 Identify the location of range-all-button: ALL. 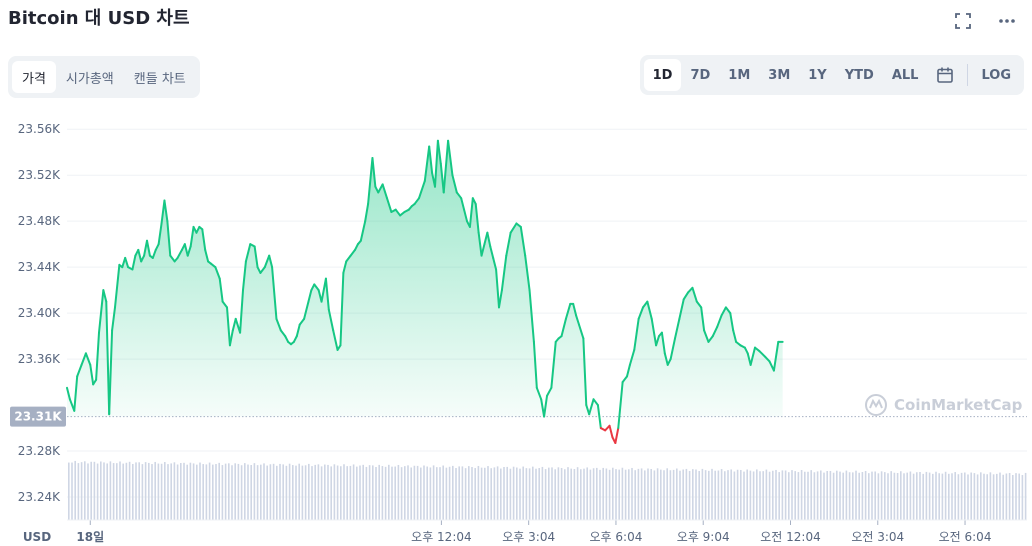
(905, 75).